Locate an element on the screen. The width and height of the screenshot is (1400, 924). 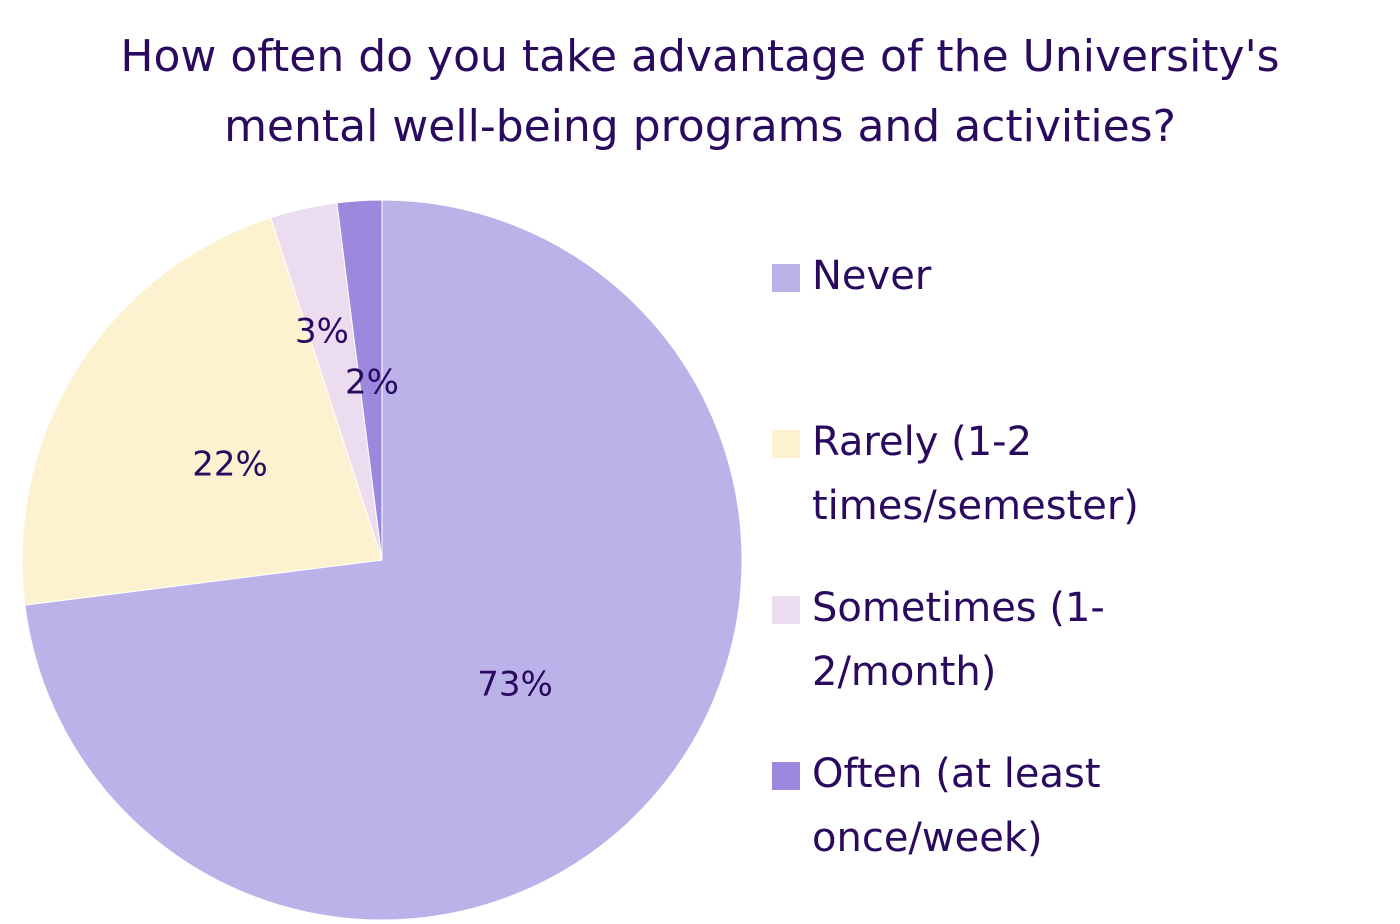
pie-slice-rarely is located at coordinates (202, 411).